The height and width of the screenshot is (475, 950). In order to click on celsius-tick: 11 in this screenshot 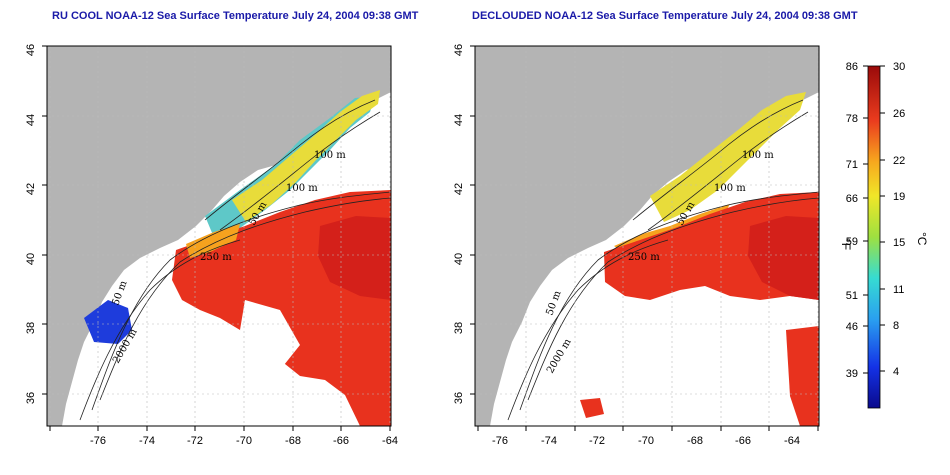, I will do `click(898, 290)`.